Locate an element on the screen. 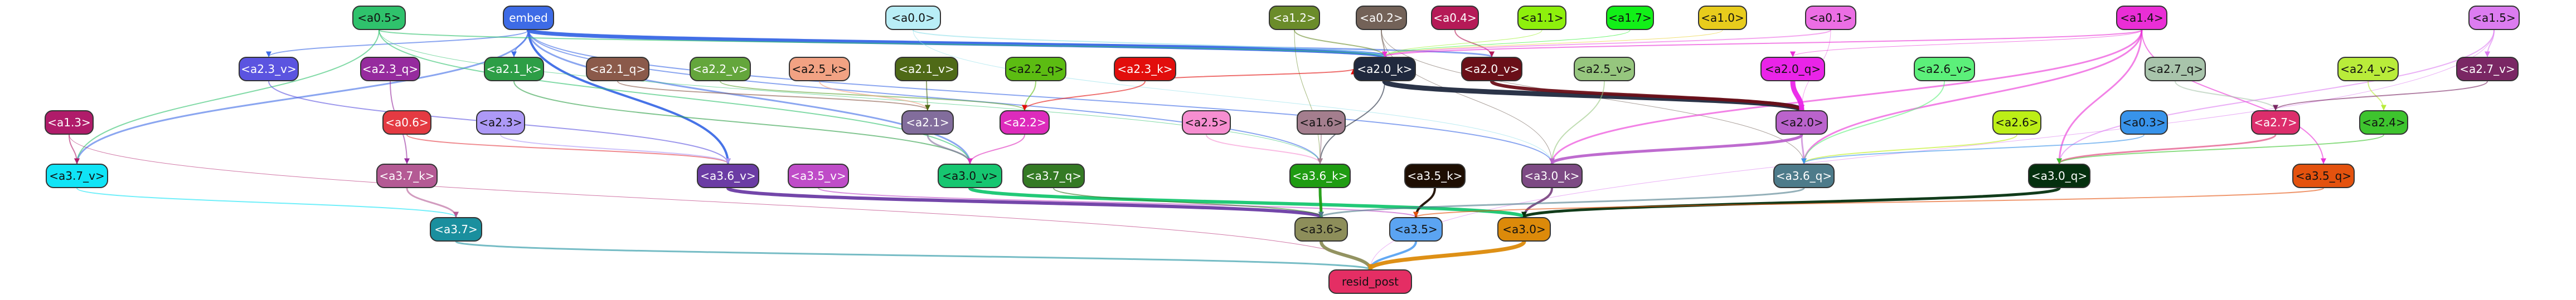  edge-a01-to-a20k is located at coordinates (1607, 43).